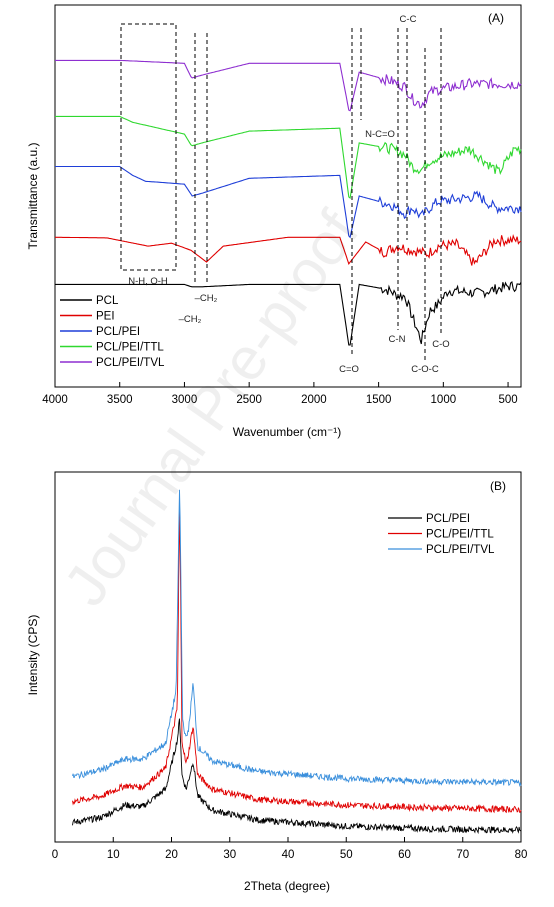 This screenshot has width=554, height=907. I want to click on x-tick-label-b: 20, so click(171, 855).